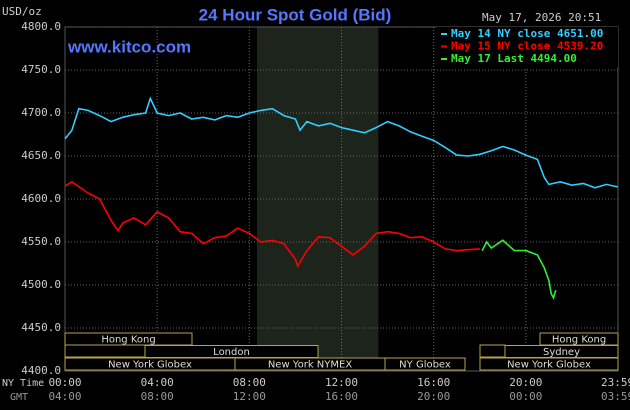 The height and width of the screenshot is (410, 630). What do you see at coordinates (525, 382) in the screenshot?
I see `x-tick-label: 20:00` at bounding box center [525, 382].